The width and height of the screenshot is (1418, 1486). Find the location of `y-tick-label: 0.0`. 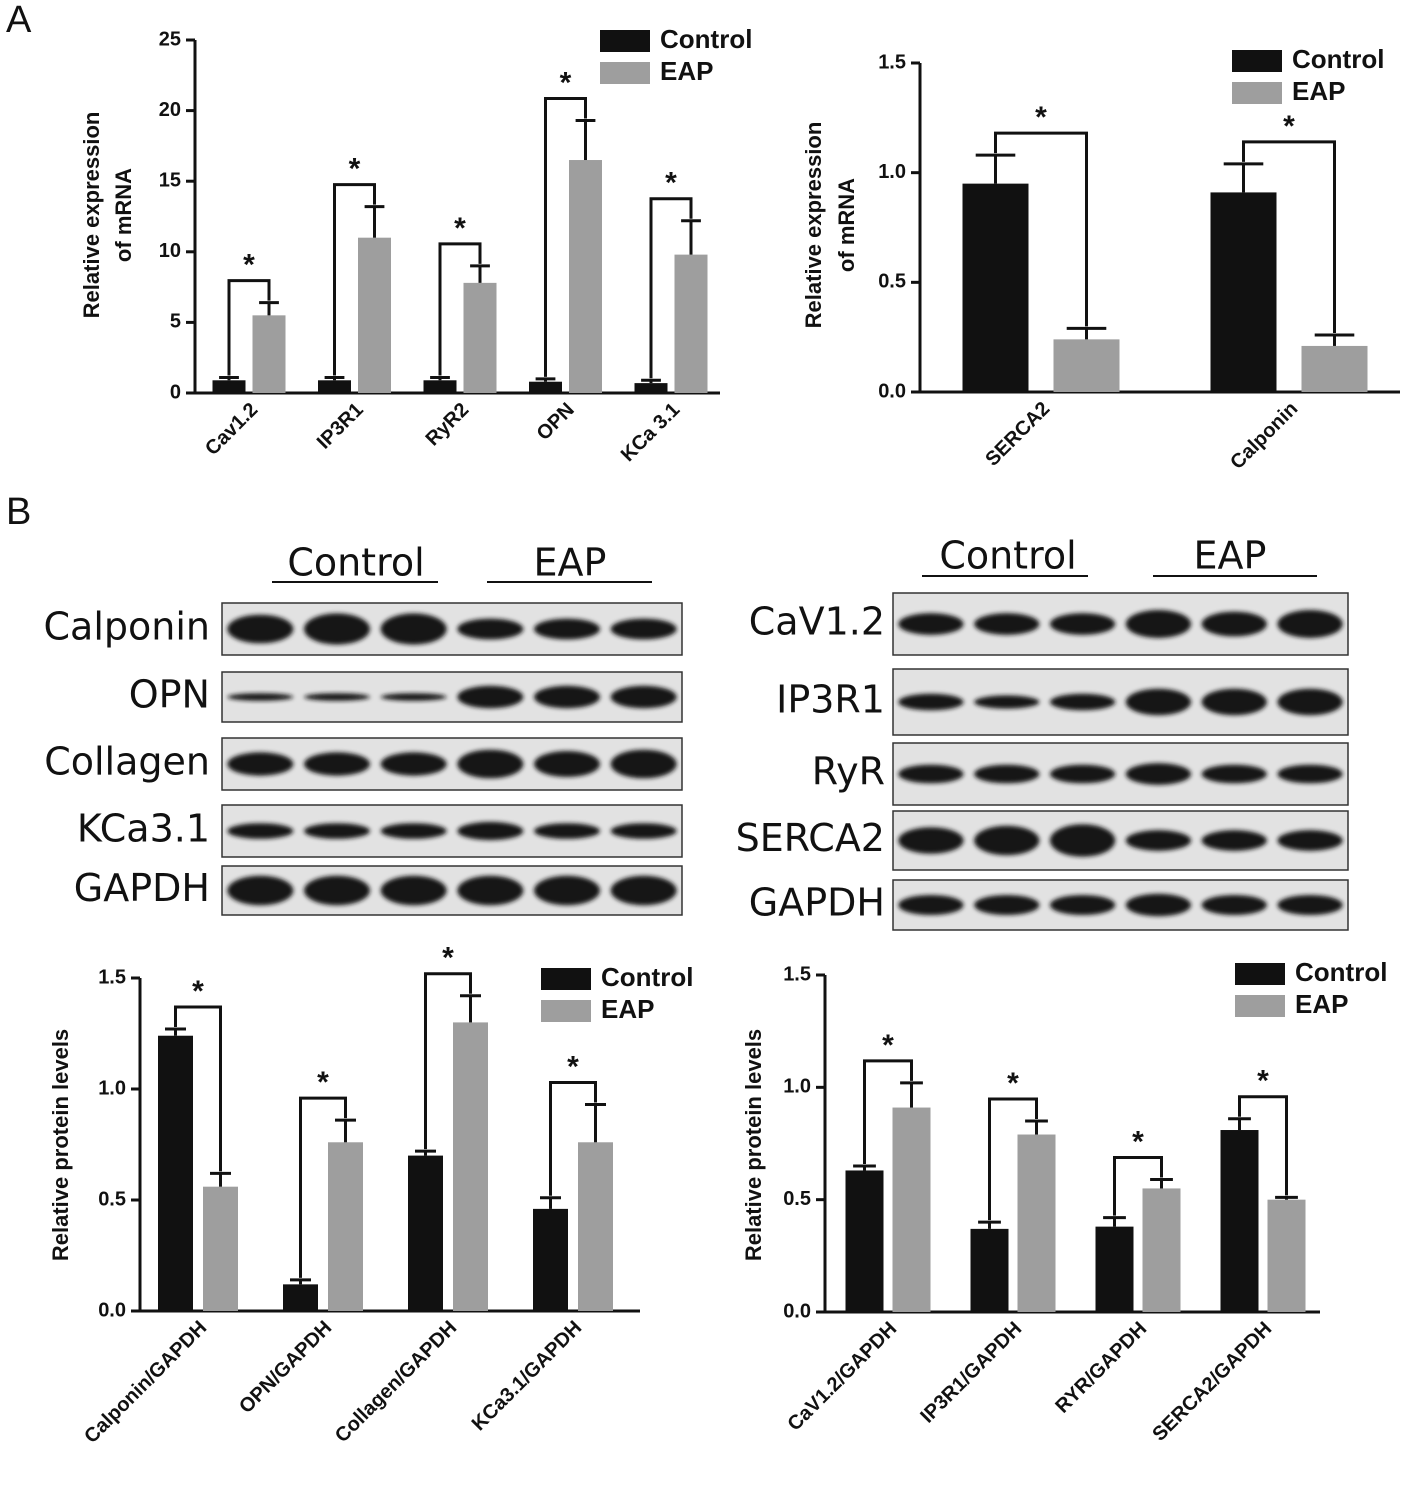

y-tick-label: 0.0 is located at coordinates (112, 1310).